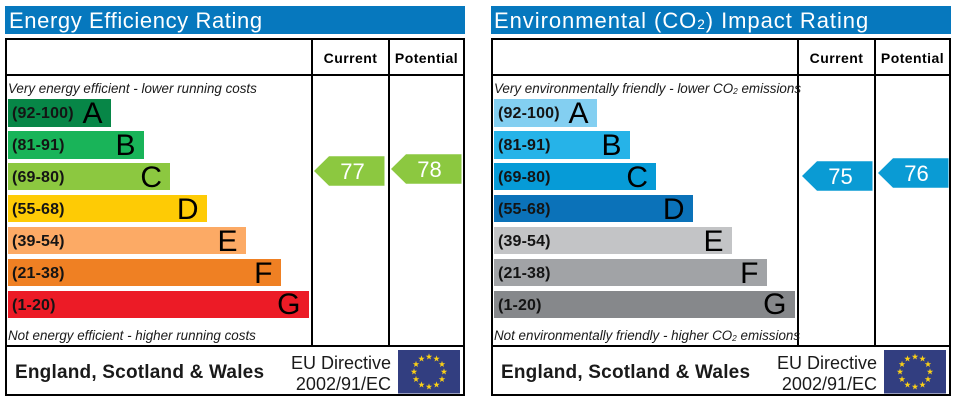  What do you see at coordinates (916, 173) in the screenshot?
I see `svg-text: 76` at bounding box center [916, 173].